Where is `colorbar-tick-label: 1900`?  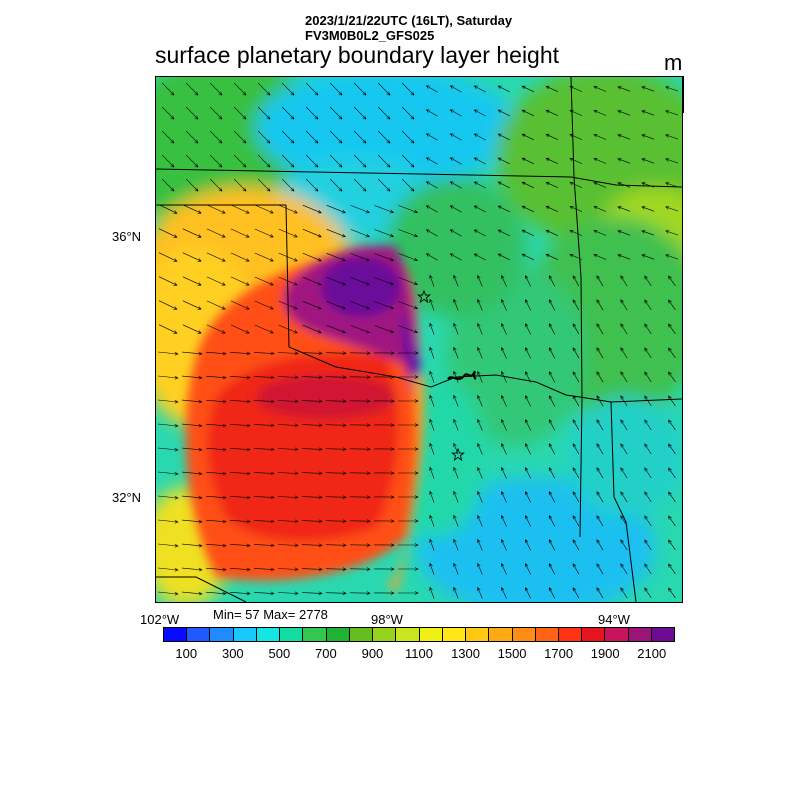
colorbar-tick-label: 1900 is located at coordinates (605, 653).